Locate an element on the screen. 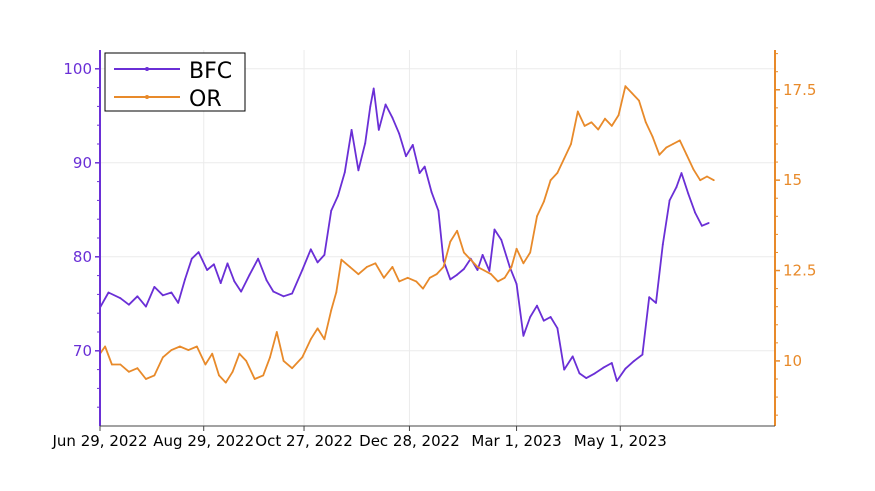  y-left-tick-label: 90 is located at coordinates (82, 163).